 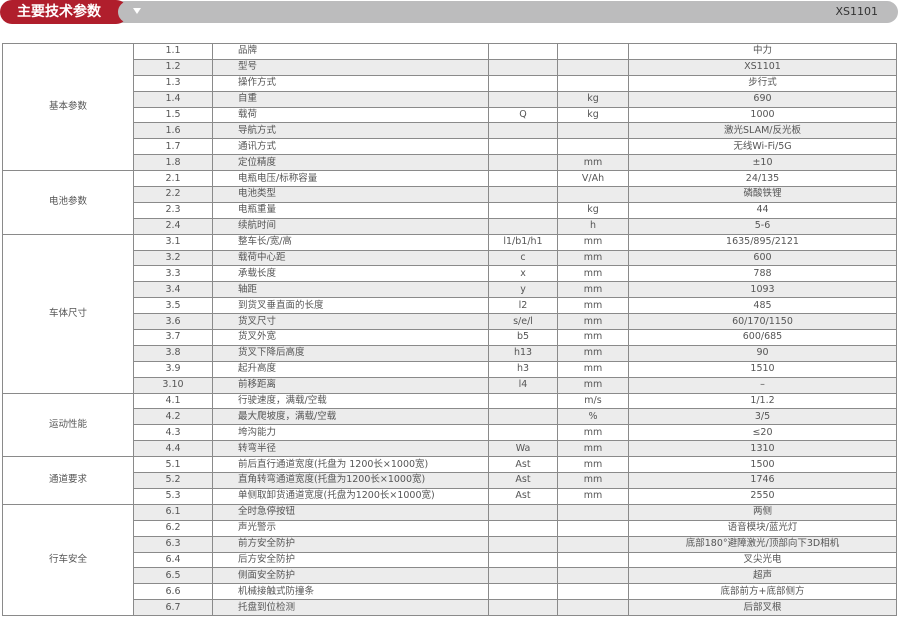 I want to click on table-row: 2.3 电瓶重量 kg 44, so click(x=450, y=210).